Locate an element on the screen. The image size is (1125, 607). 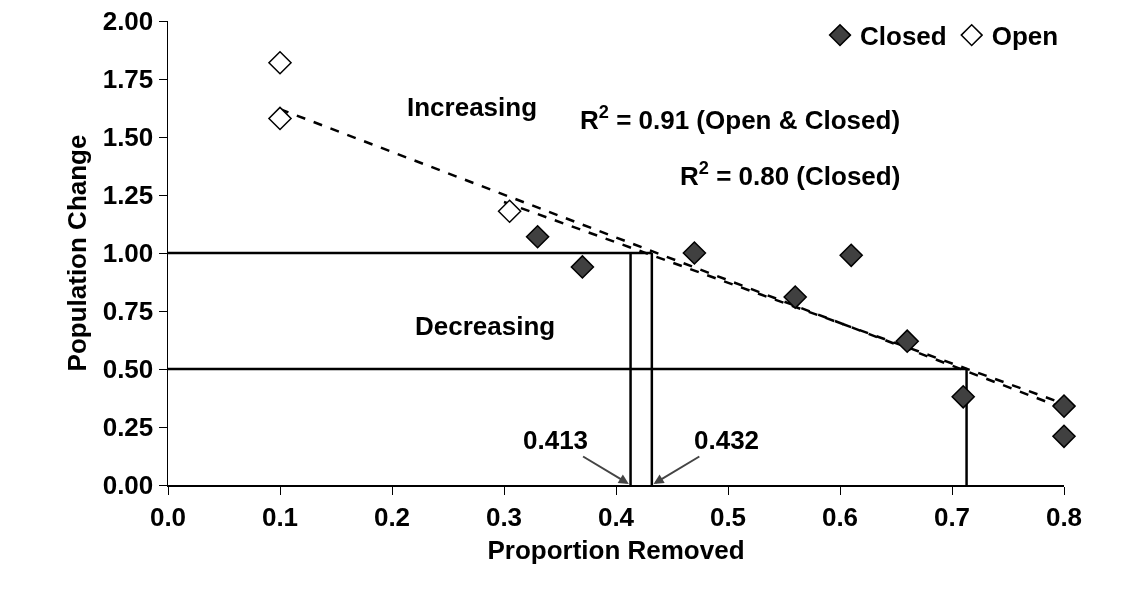
y-tick-label: 1.00 is located at coordinates (128, 253).